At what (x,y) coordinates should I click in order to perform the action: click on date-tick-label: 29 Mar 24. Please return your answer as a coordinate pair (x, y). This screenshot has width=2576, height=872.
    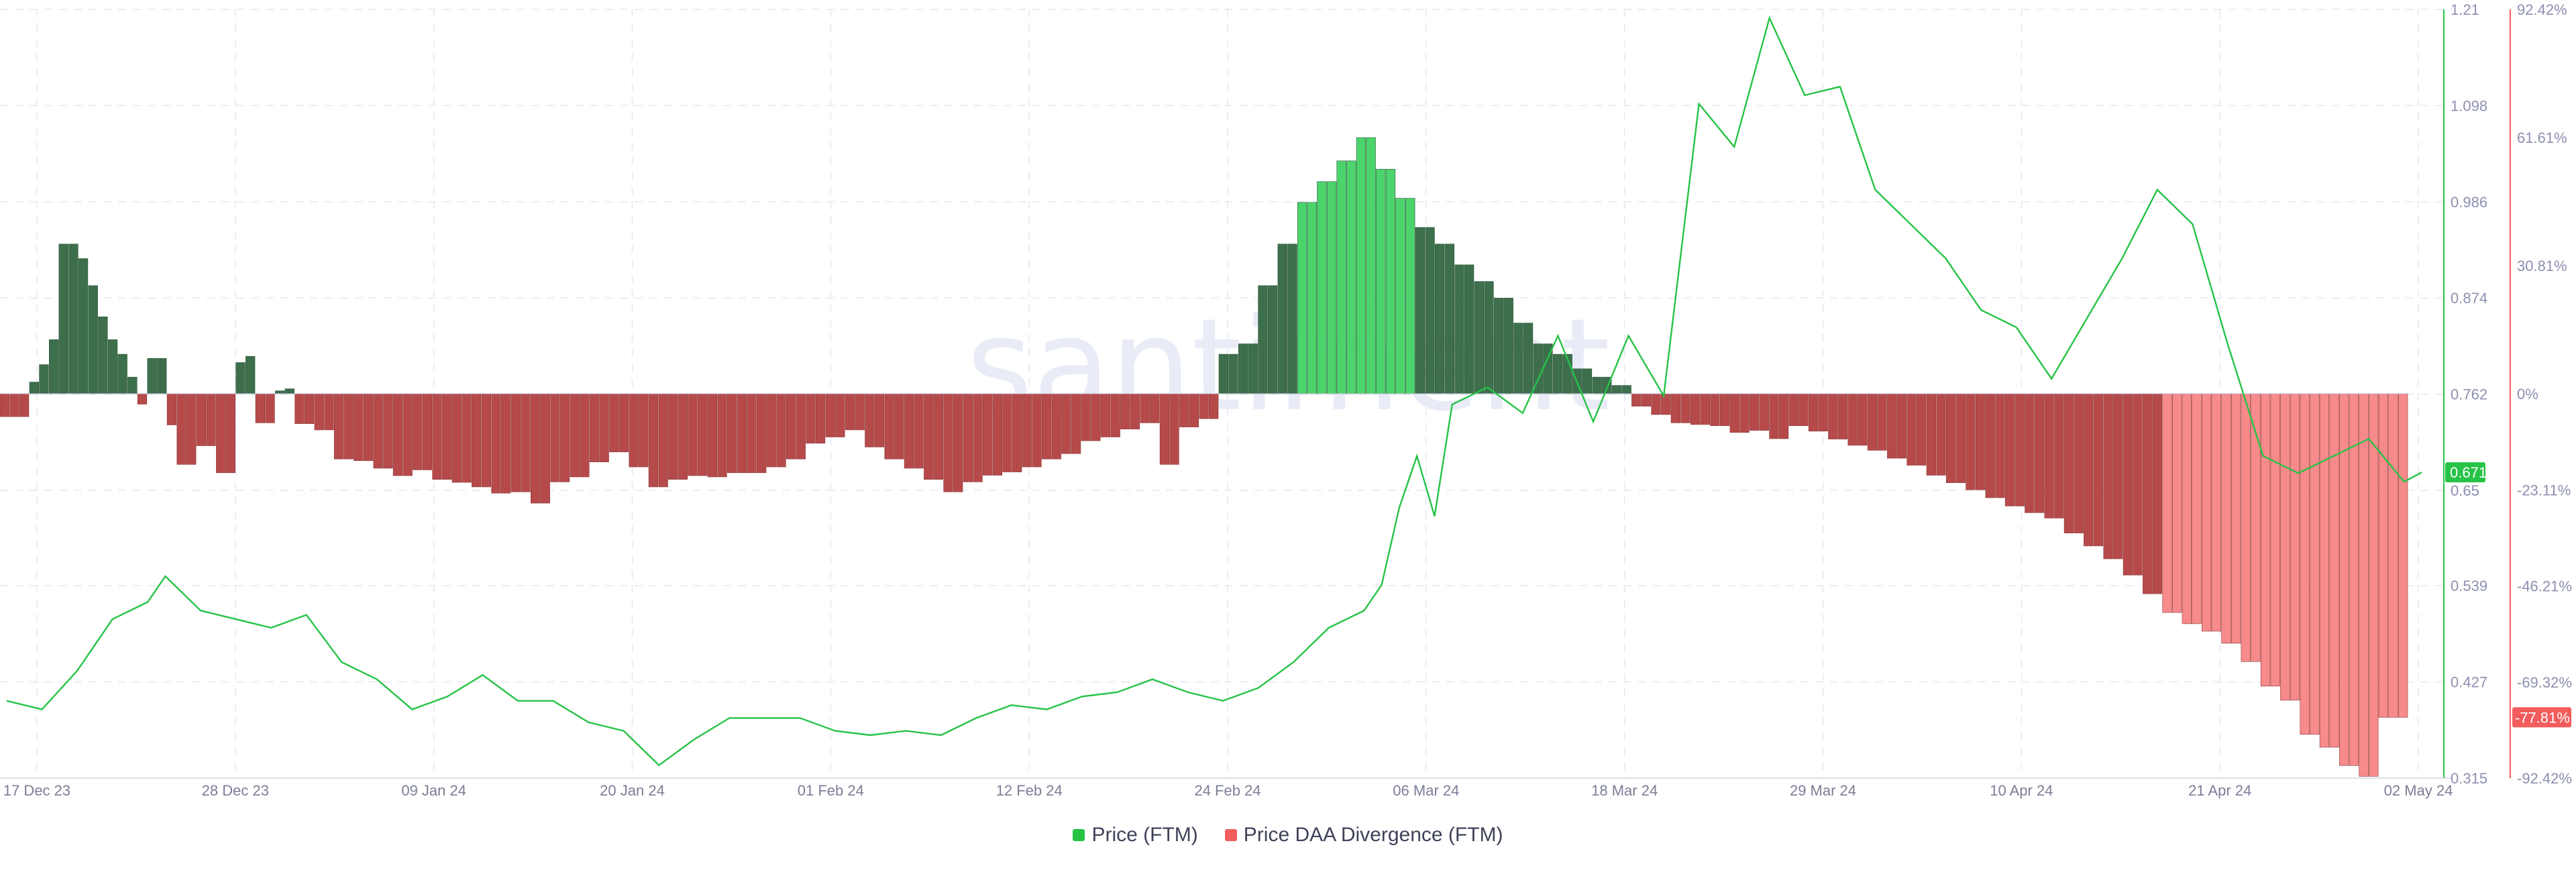
    Looking at the image, I should click on (1823, 790).